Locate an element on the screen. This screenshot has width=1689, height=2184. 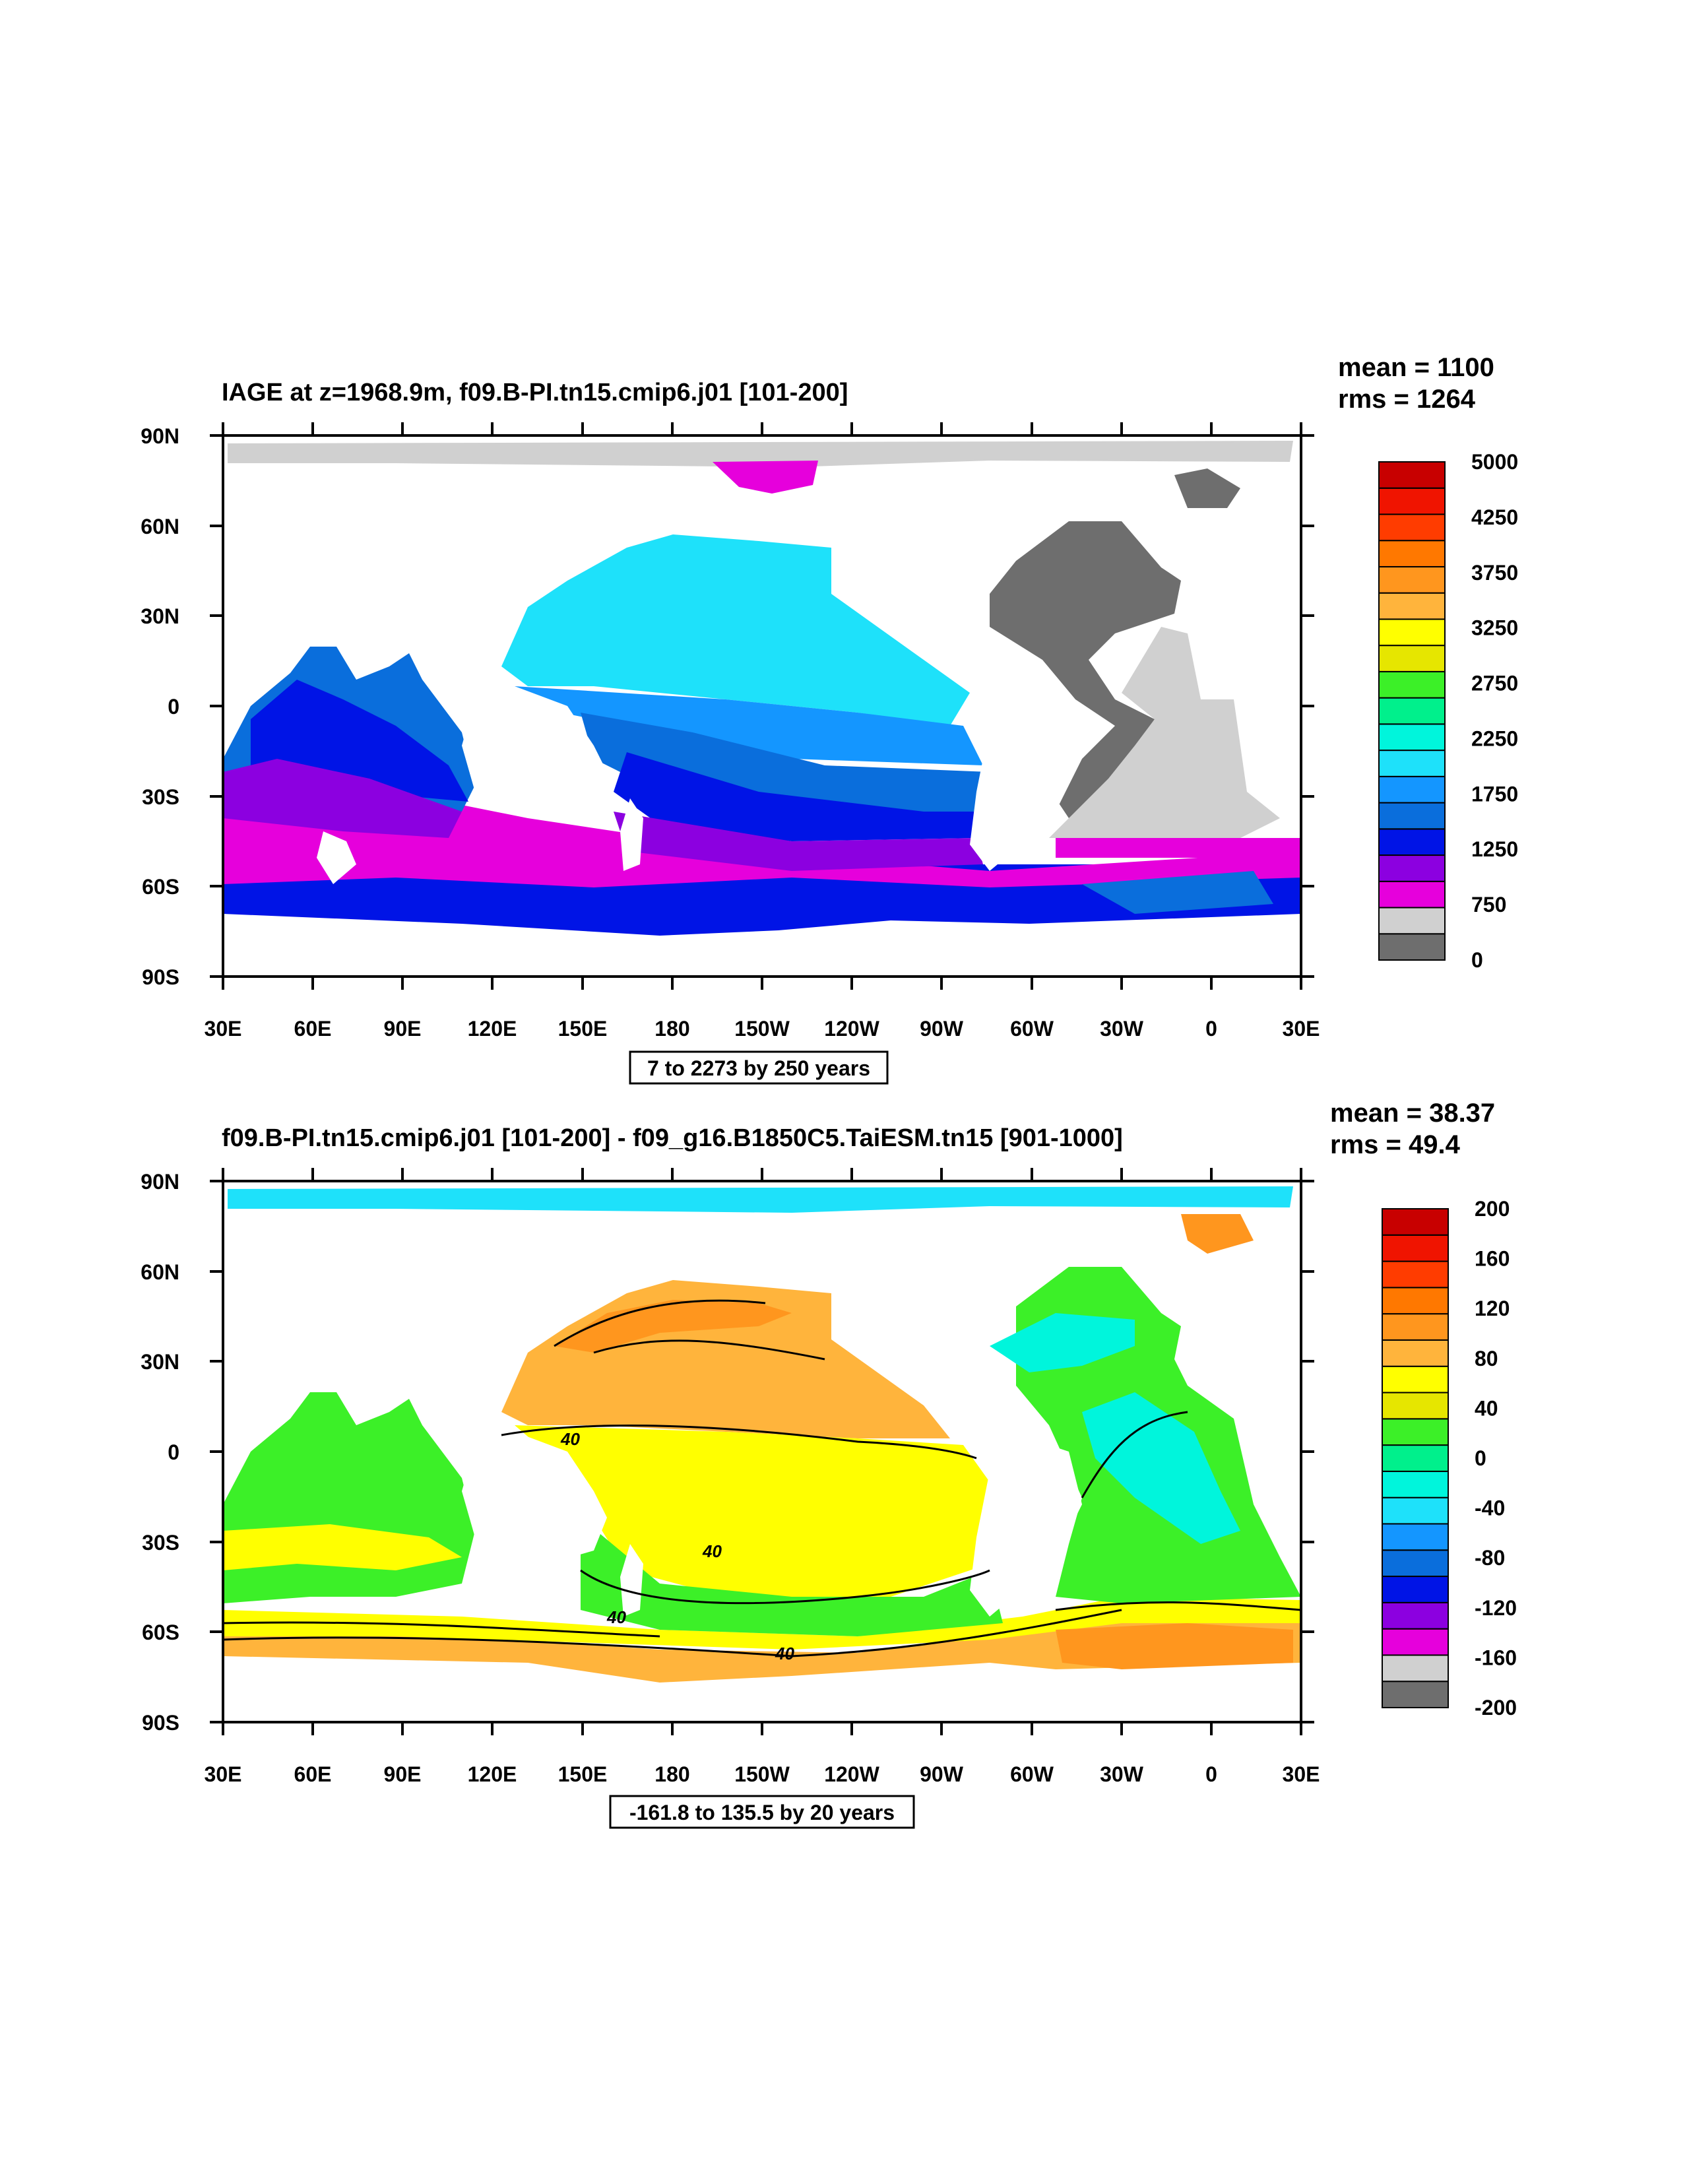
colorbar-label: -80 is located at coordinates (1490, 1558).